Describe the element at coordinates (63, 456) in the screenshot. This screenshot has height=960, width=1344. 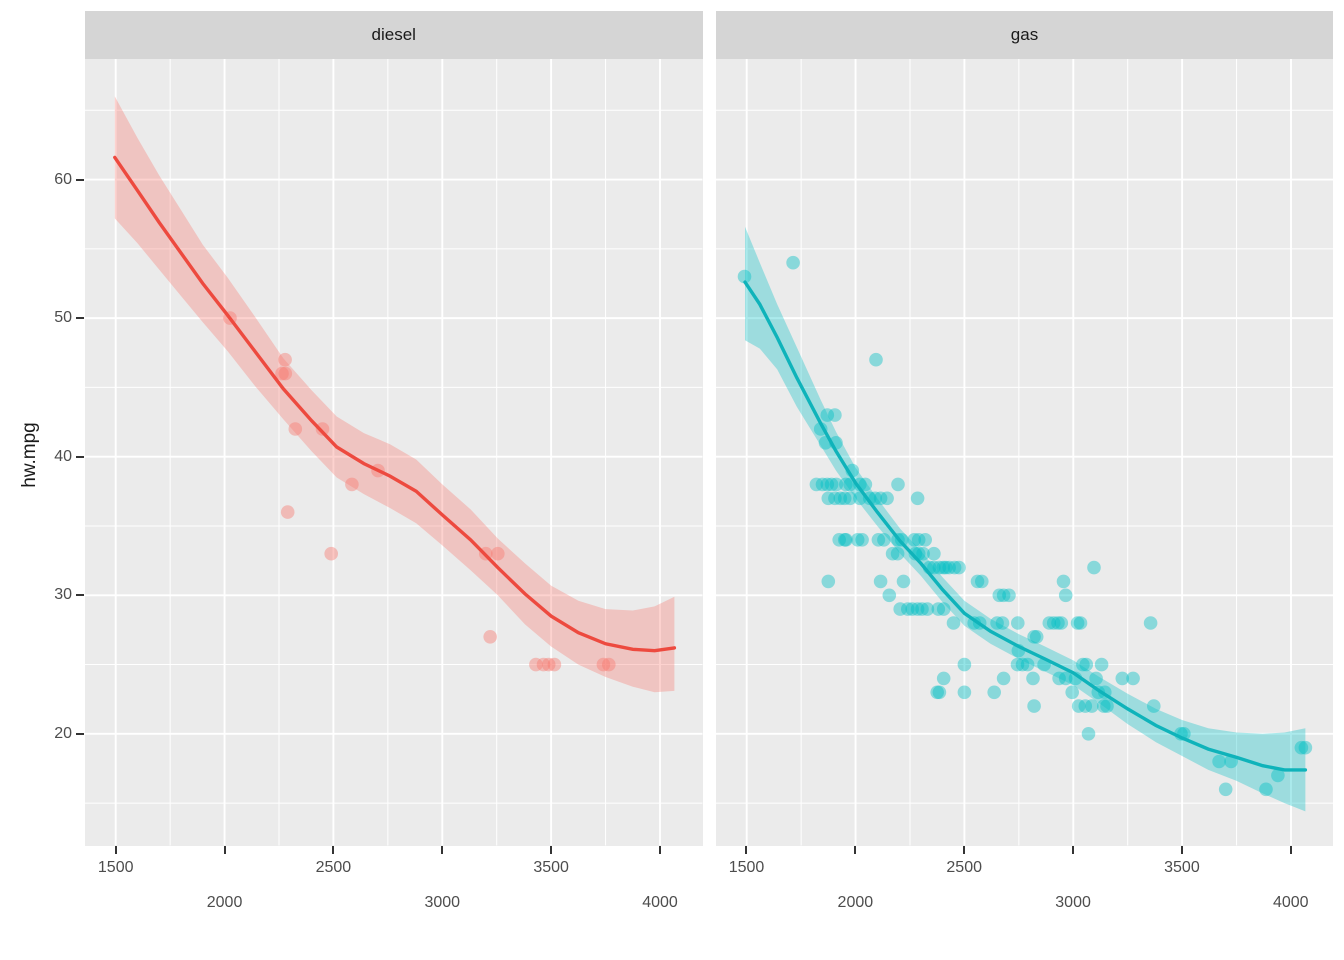
I see `y-tick-label: 40` at that location.